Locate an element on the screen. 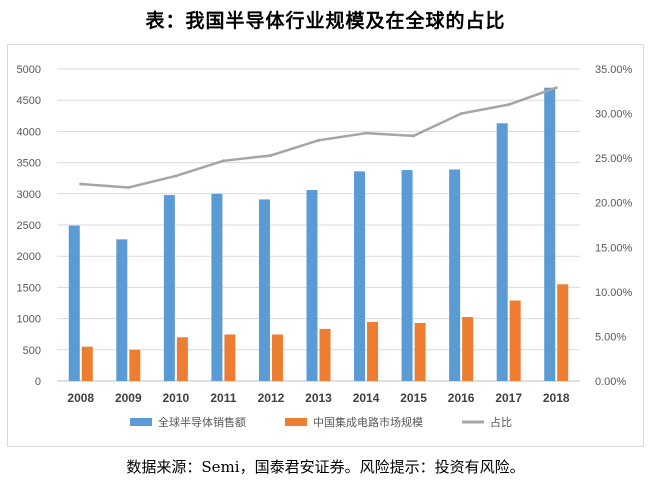 The height and width of the screenshot is (490, 651). left-tick-label: 2000 is located at coordinates (29, 257).